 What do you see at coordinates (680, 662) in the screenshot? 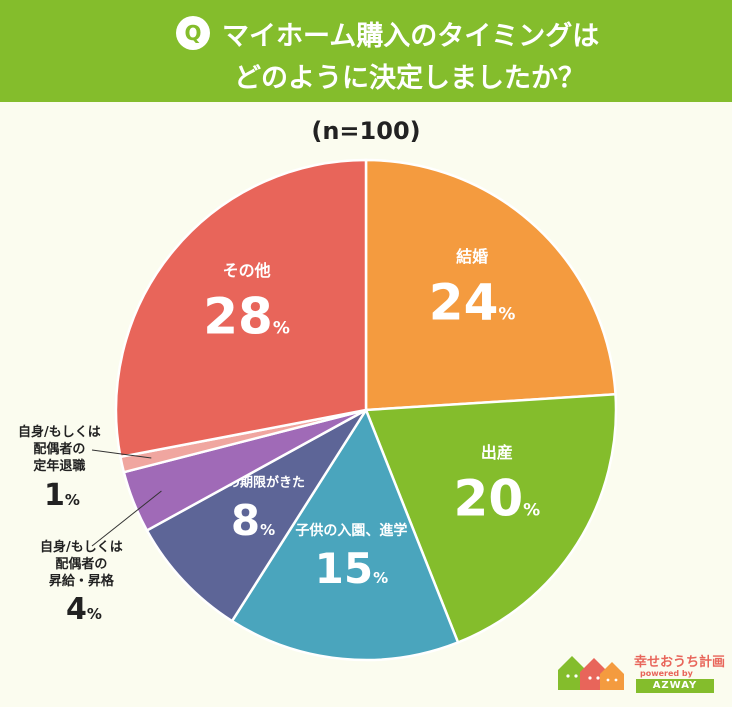
I see `logo-name: 幸せおうち計画` at bounding box center [680, 662].